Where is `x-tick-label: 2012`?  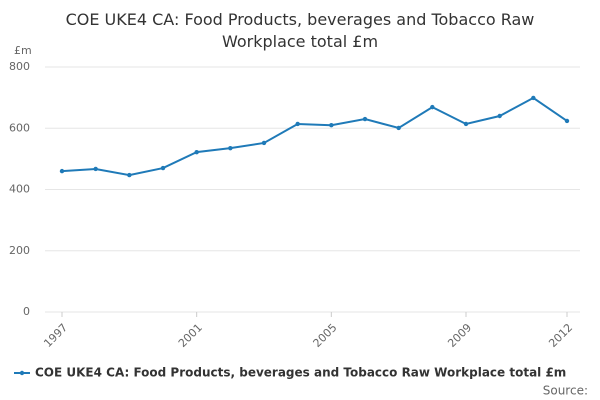
x-tick-label: 2012 is located at coordinates (560, 335).